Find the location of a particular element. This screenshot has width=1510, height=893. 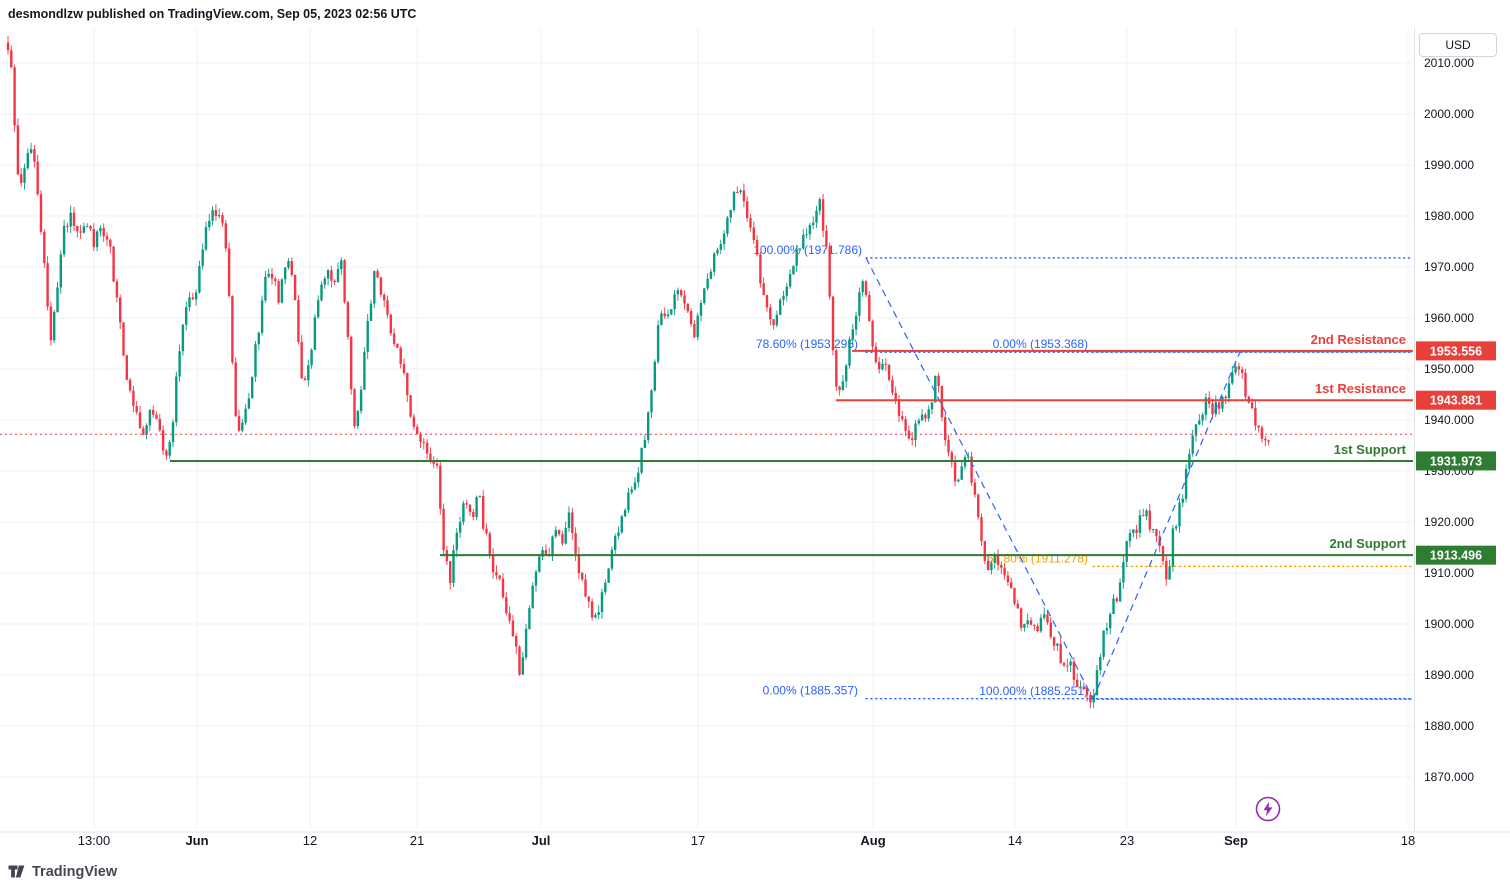

time-tick-label: Jun is located at coordinates (196, 840).